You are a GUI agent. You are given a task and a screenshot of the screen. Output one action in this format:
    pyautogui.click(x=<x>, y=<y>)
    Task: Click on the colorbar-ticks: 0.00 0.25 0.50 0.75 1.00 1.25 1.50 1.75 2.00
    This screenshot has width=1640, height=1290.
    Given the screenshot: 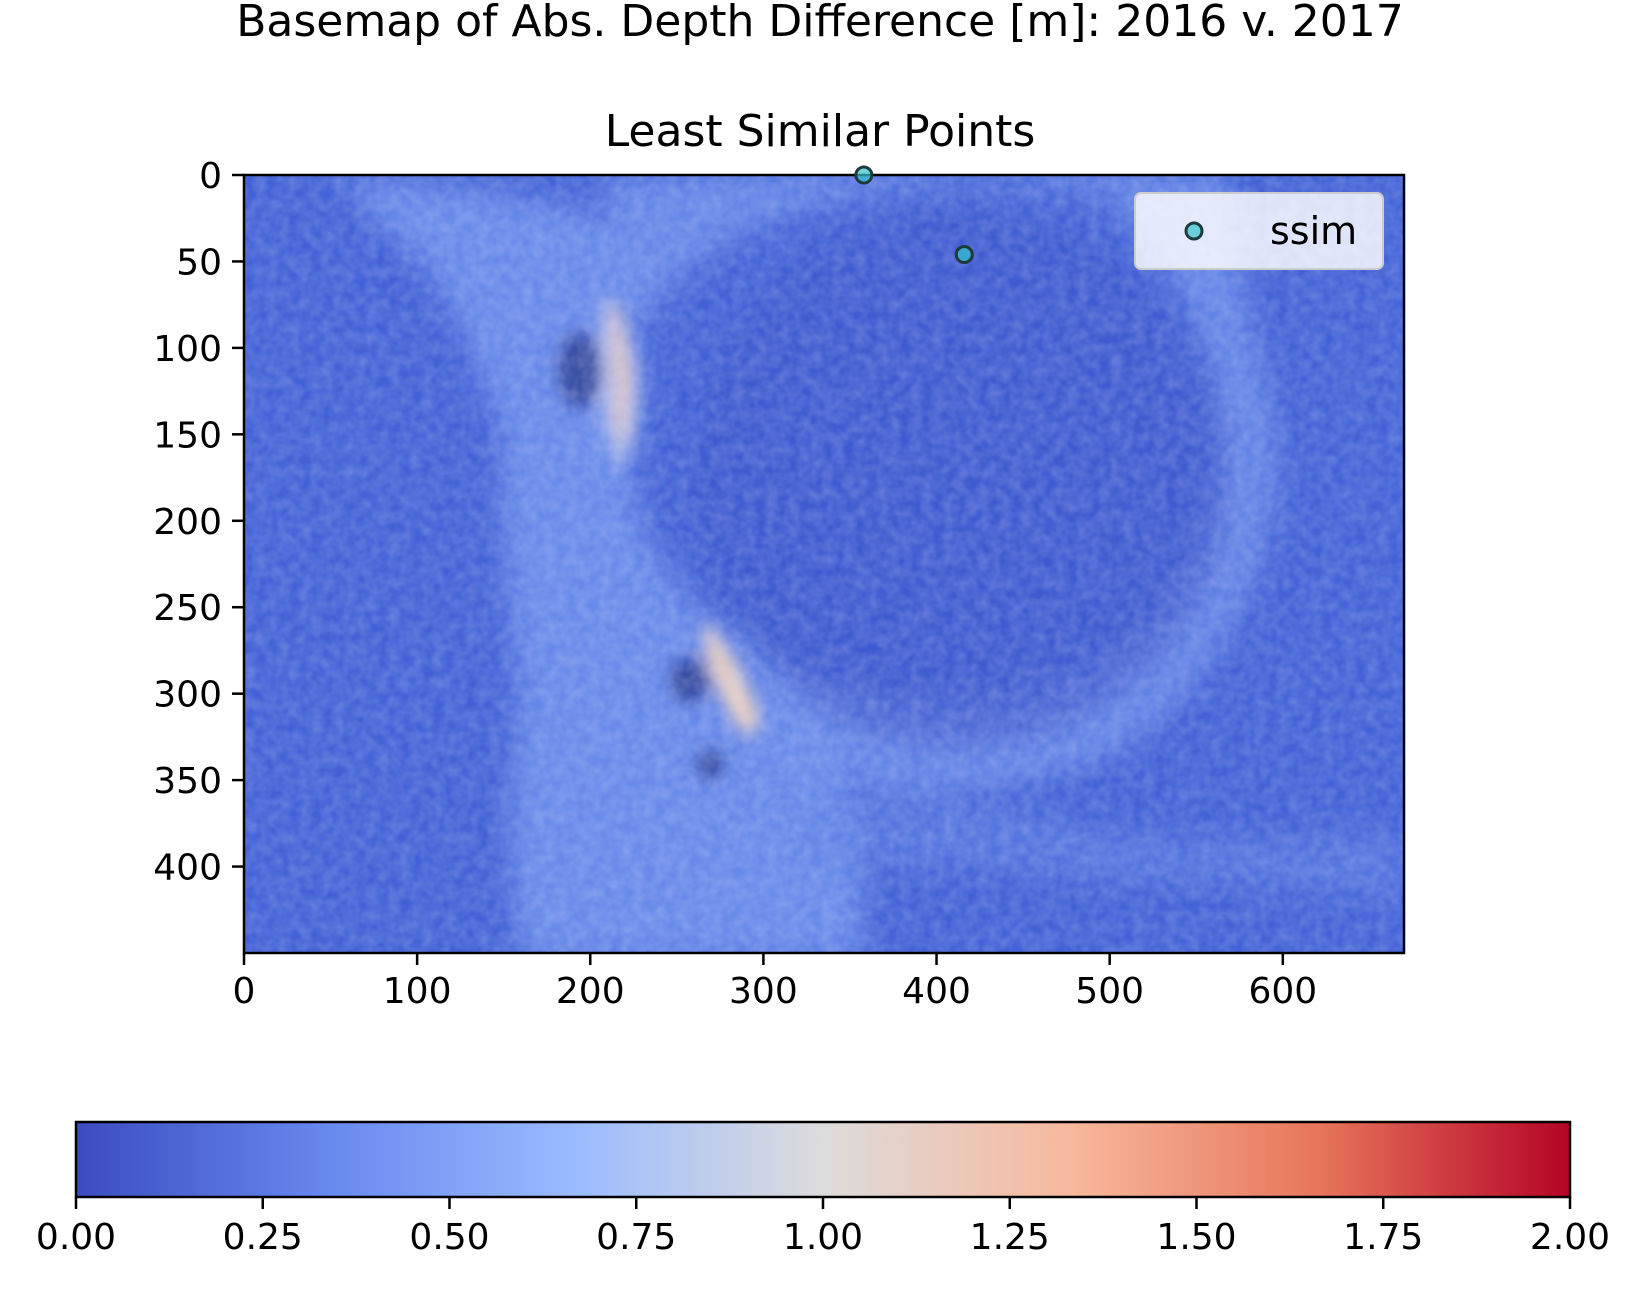 What is the action you would take?
    pyautogui.click(x=823, y=1227)
    